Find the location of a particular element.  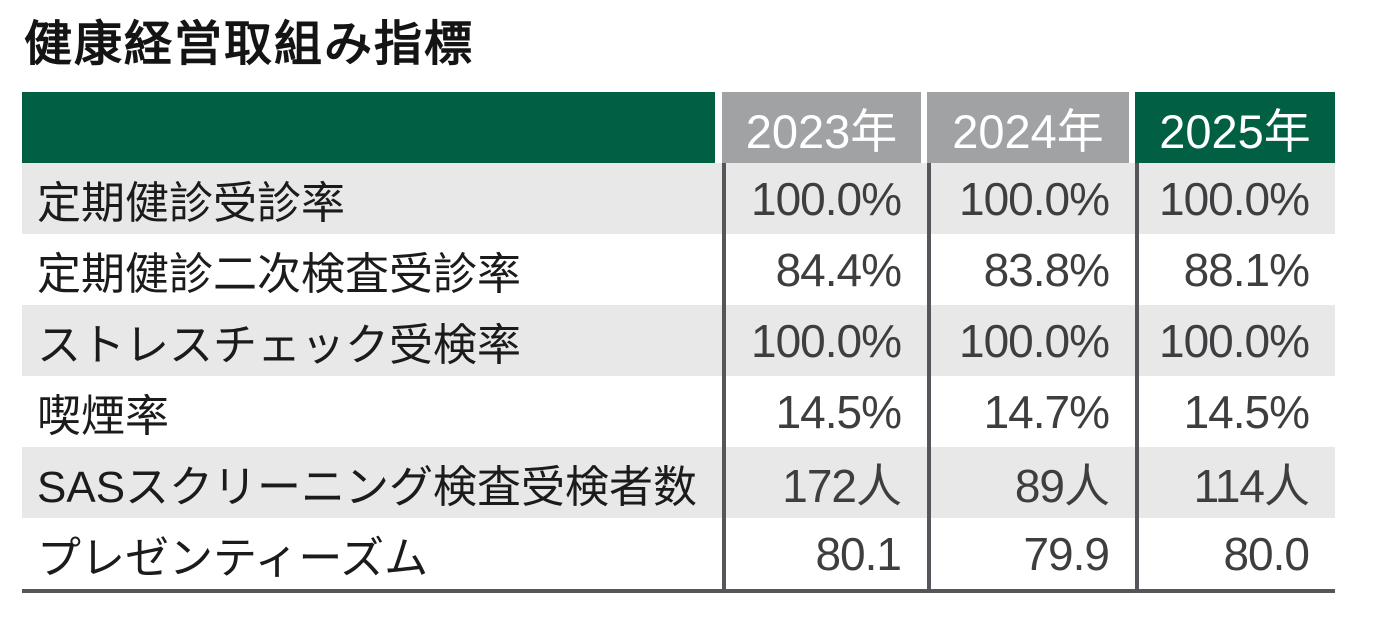

row-label: プレゼンティーズム is located at coordinates (233, 558).